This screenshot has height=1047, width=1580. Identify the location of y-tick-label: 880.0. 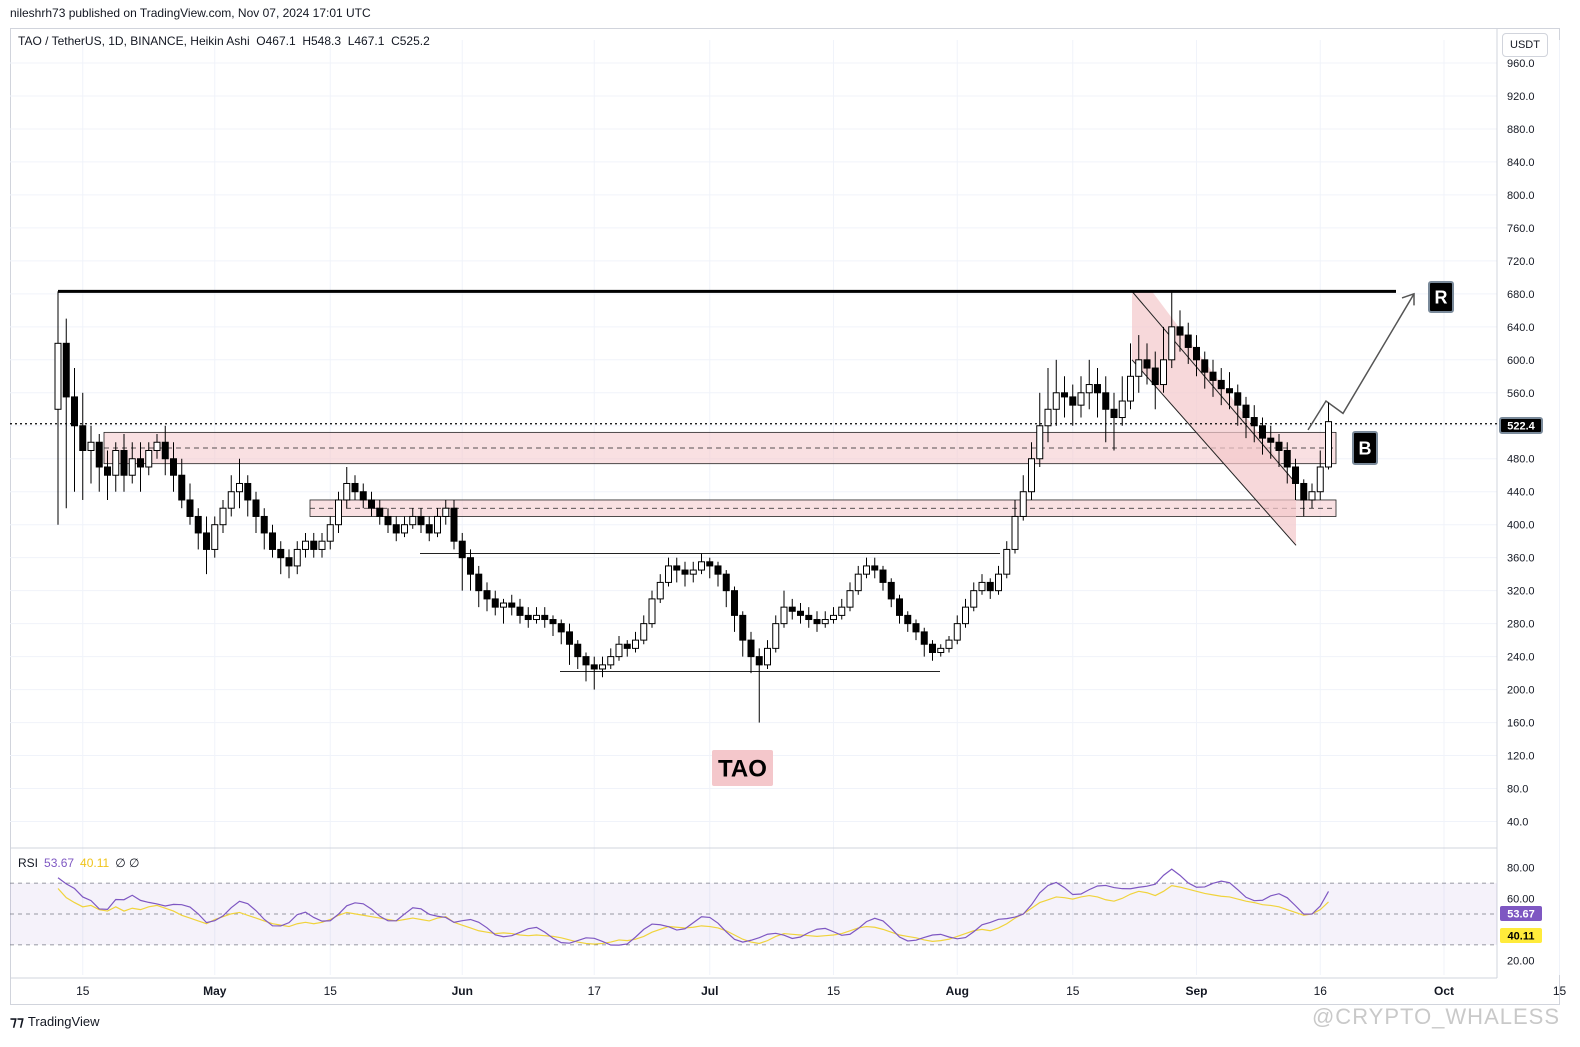
(1521, 130).